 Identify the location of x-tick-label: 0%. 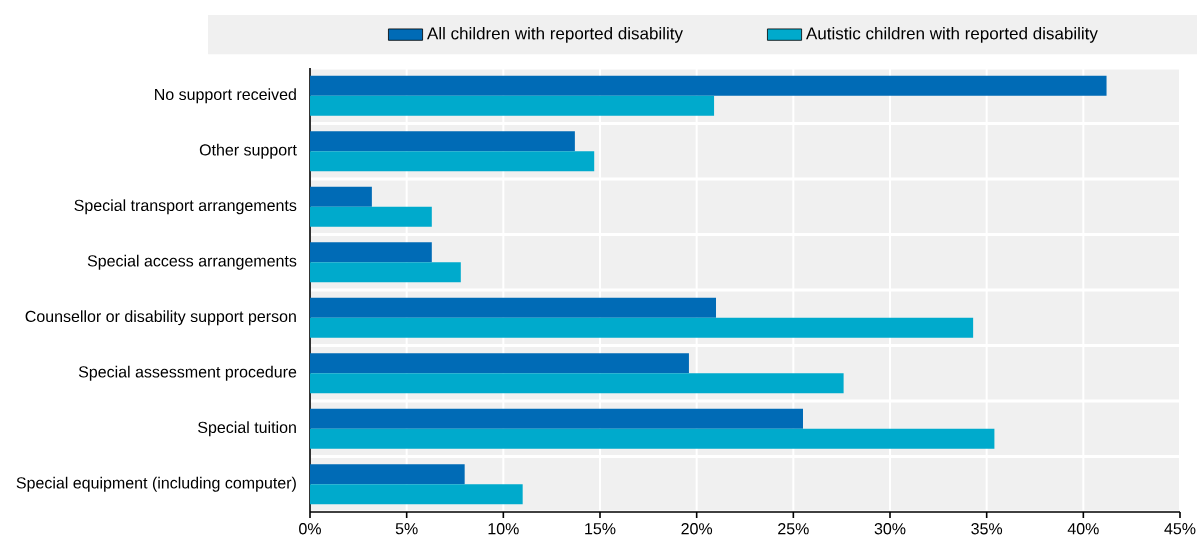
(310, 529).